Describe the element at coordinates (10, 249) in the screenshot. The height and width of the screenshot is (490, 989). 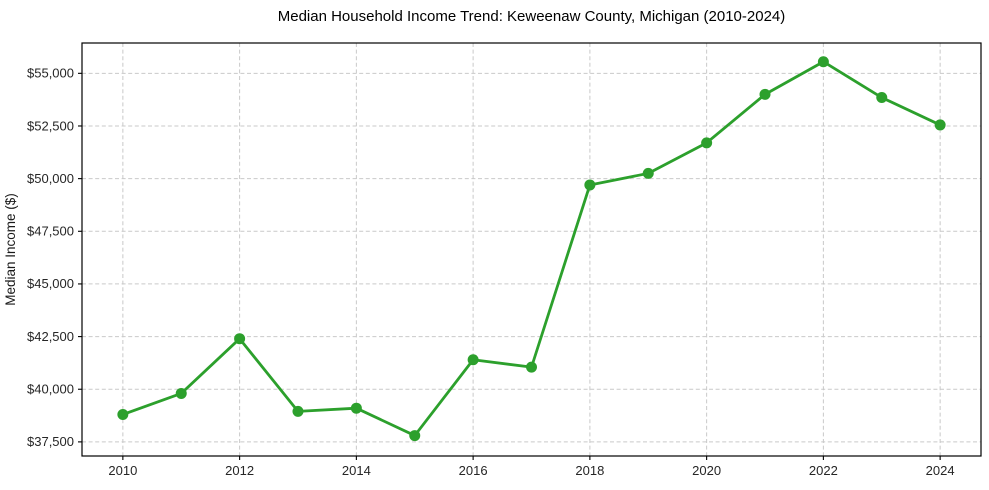
I see `y-axis-label: Median Income ($)` at that location.